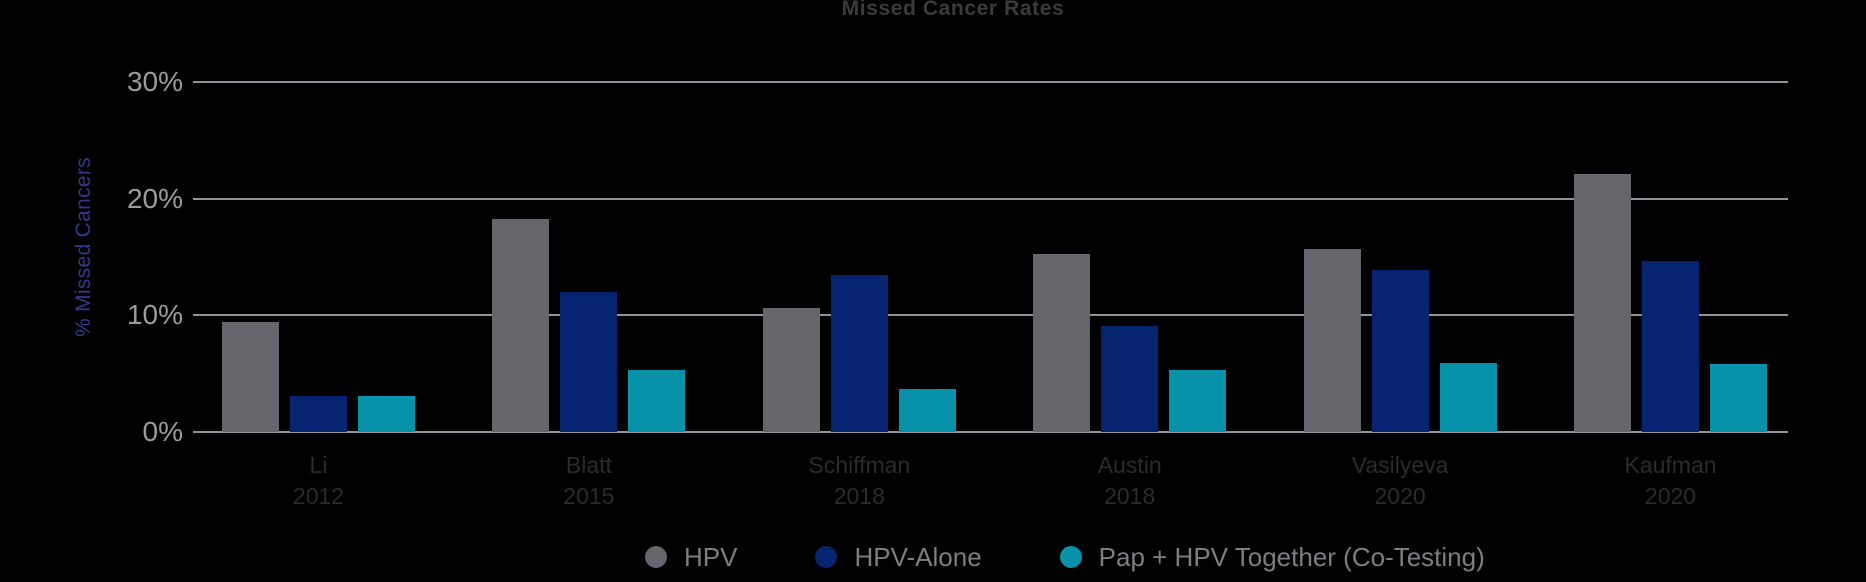  I want to click on legend-item-hpv-alone: HPV-Alone, so click(898, 557).